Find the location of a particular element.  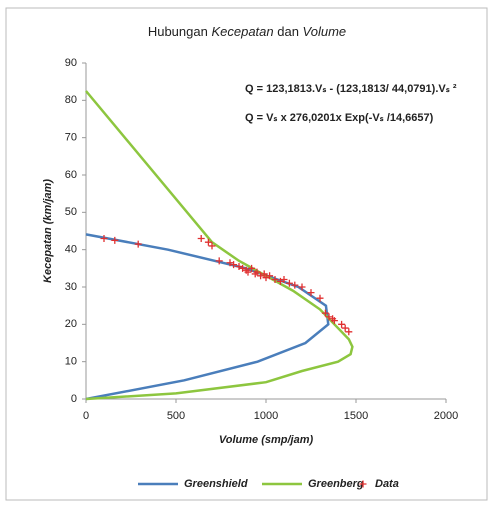

title-part: Hubungan is located at coordinates (180, 31).